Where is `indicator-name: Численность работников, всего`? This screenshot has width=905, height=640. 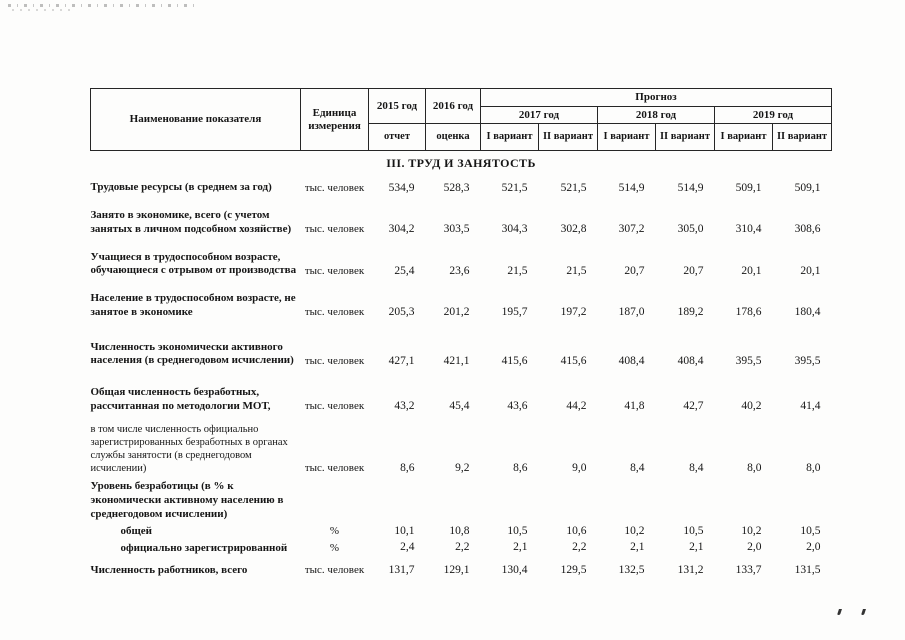 indicator-name: Численность работников, всего is located at coordinates (169, 569).